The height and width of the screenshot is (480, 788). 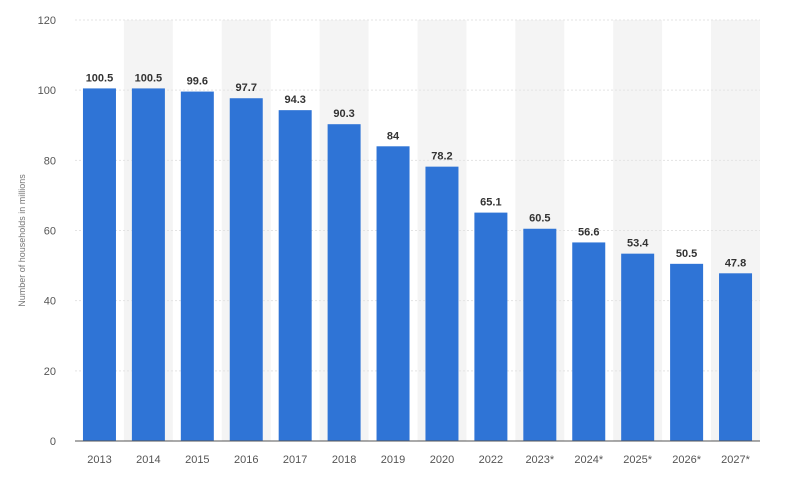 I want to click on y-tick-label: 80, so click(x=50, y=161).